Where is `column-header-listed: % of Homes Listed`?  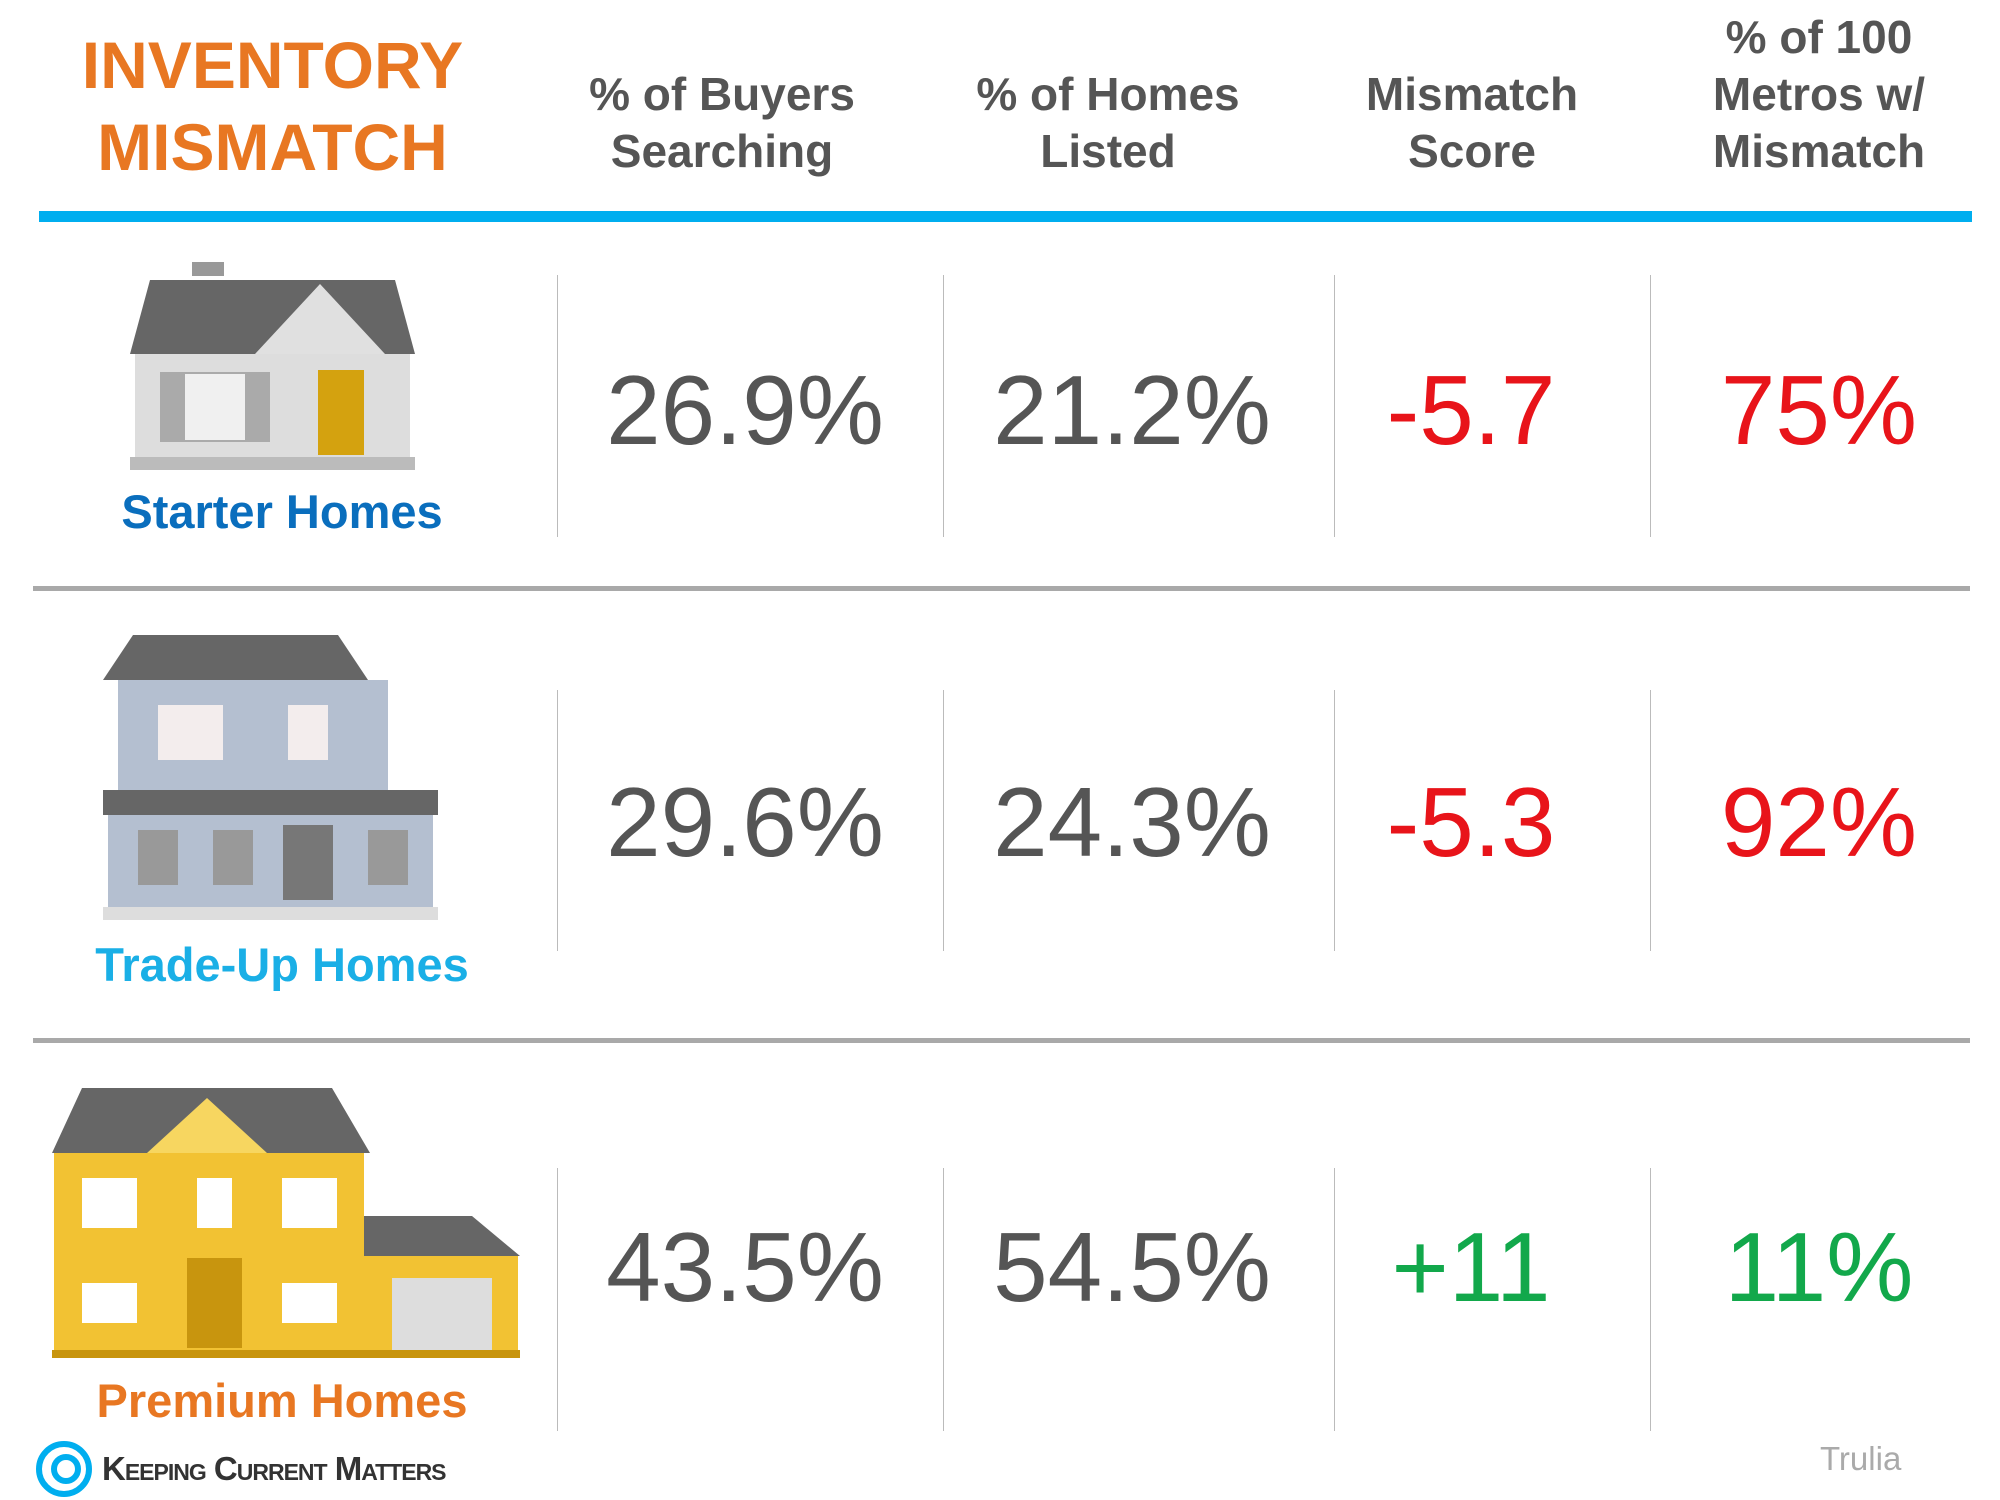
column-header-listed: % of Homes Listed is located at coordinates (1108, 122).